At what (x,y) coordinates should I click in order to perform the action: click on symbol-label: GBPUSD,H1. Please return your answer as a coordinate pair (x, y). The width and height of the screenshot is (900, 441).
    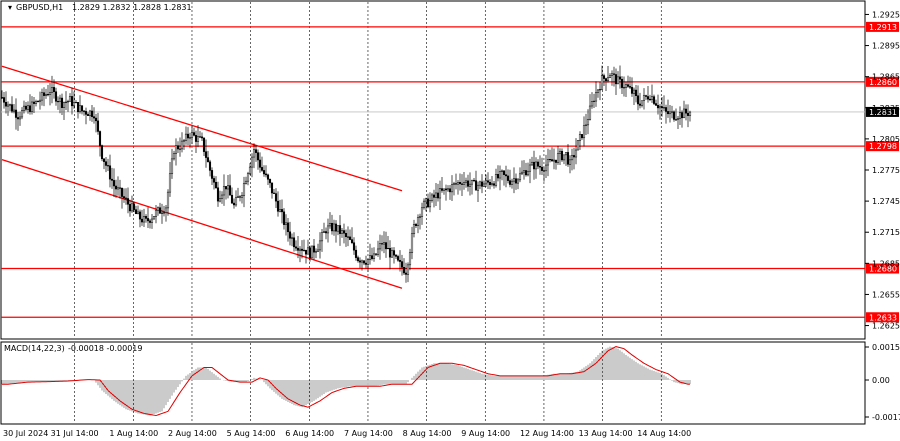
    Looking at the image, I should click on (39, 7).